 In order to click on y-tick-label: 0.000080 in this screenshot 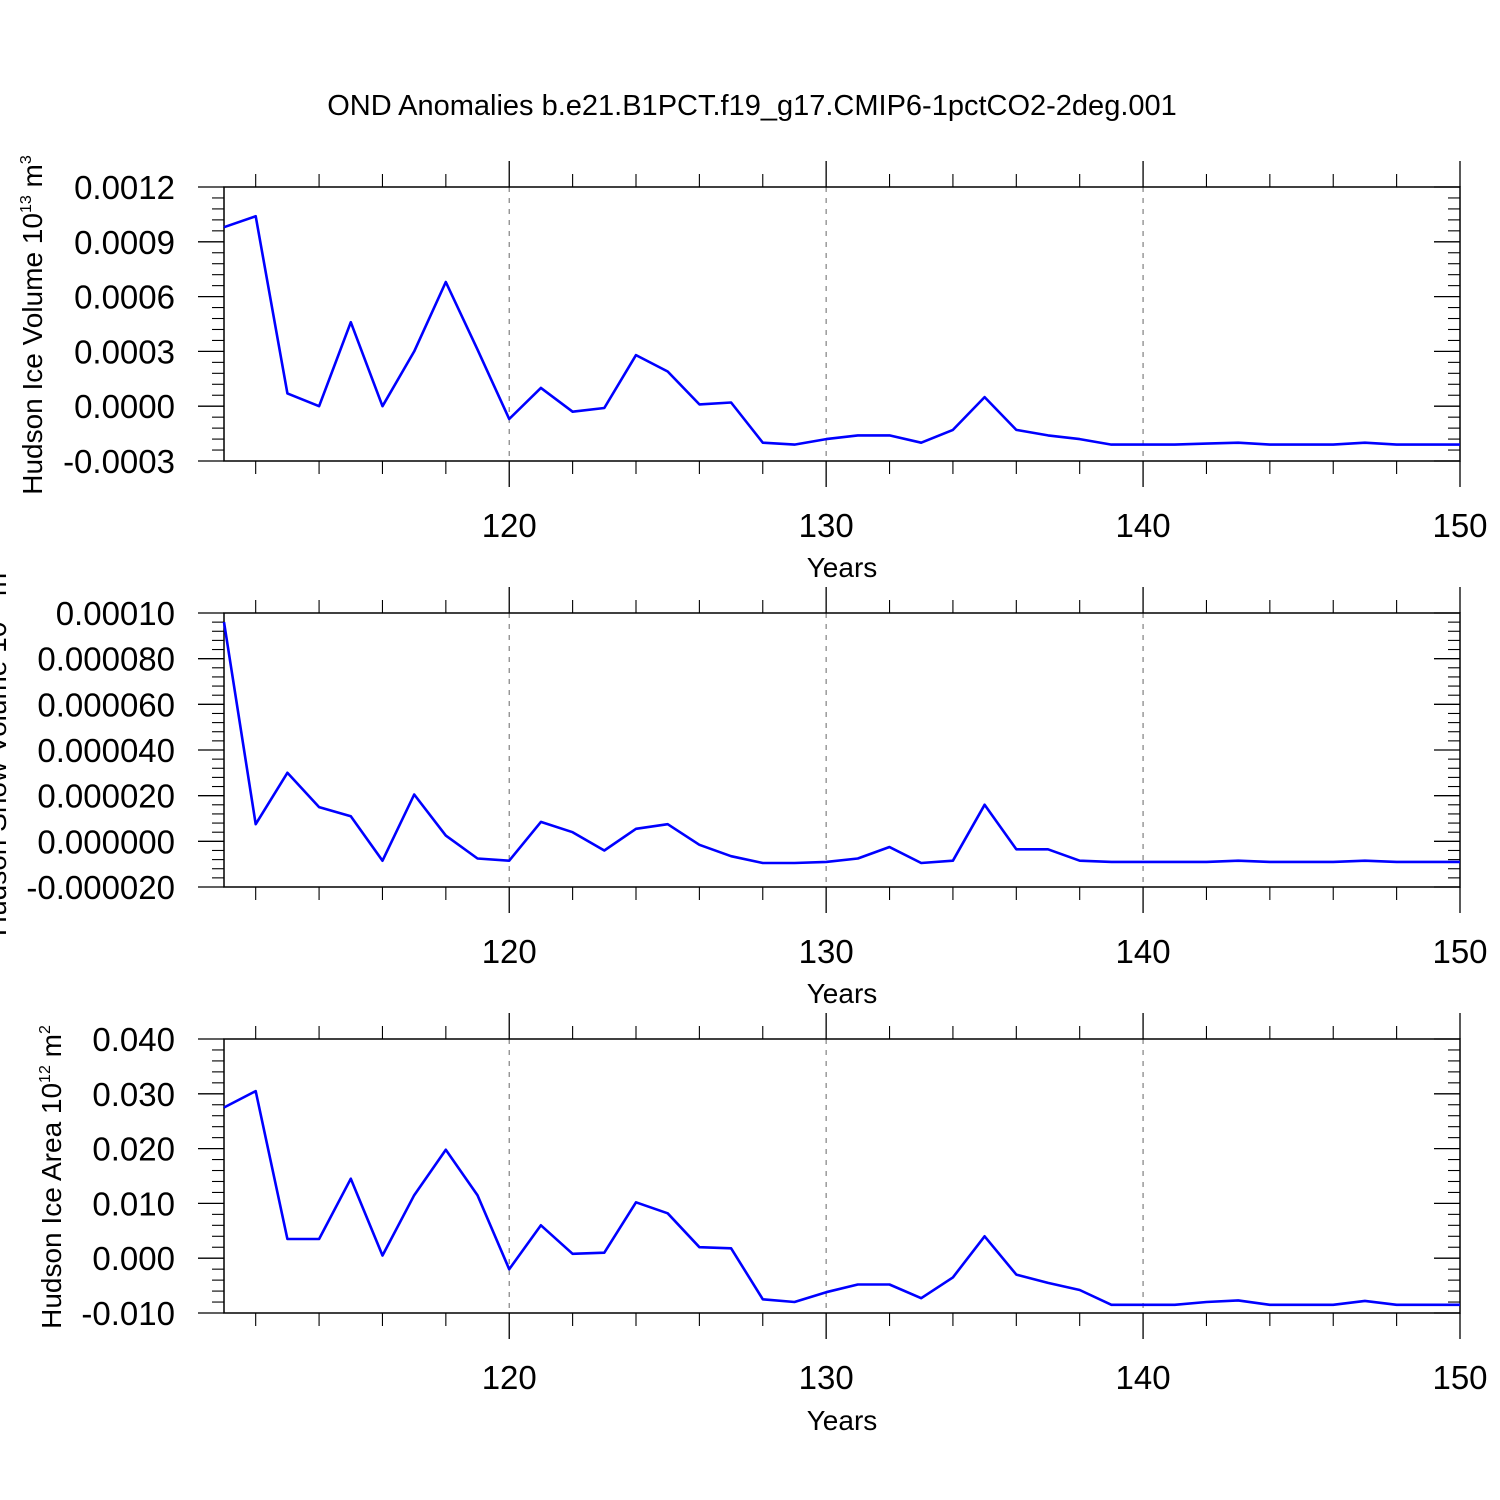, I will do `click(106, 659)`.